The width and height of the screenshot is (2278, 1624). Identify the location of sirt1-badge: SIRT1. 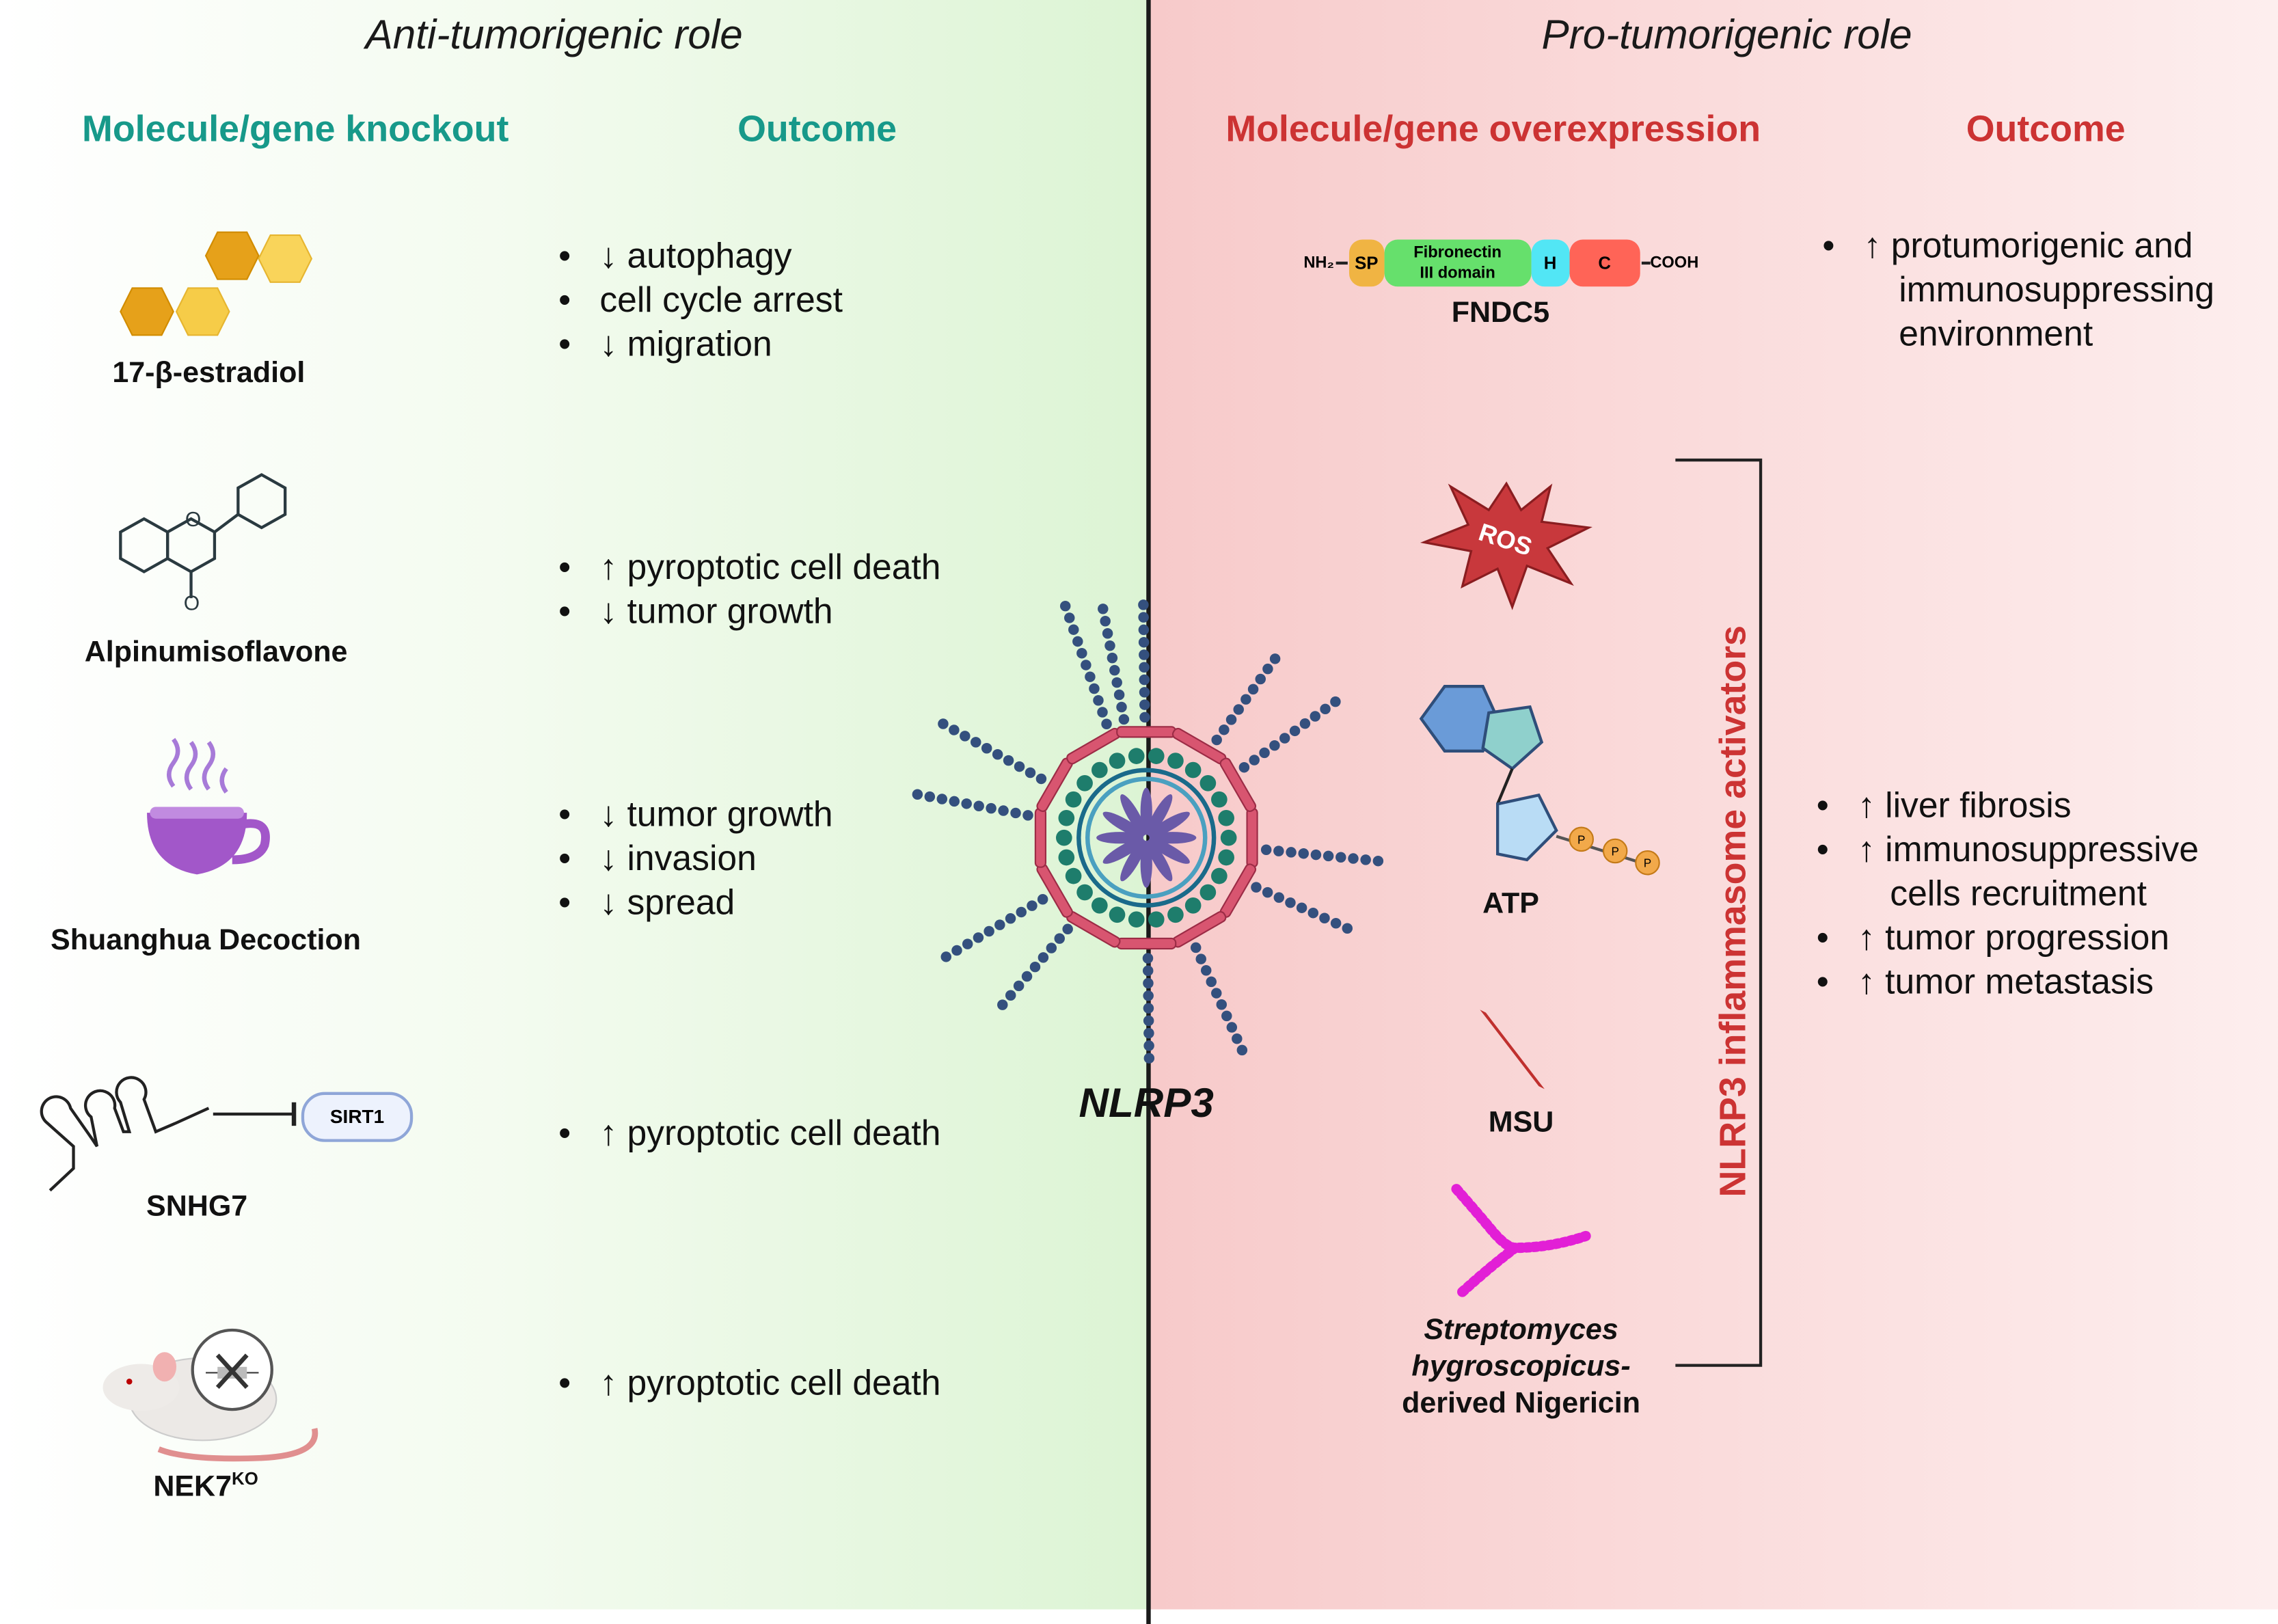
(357, 1117).